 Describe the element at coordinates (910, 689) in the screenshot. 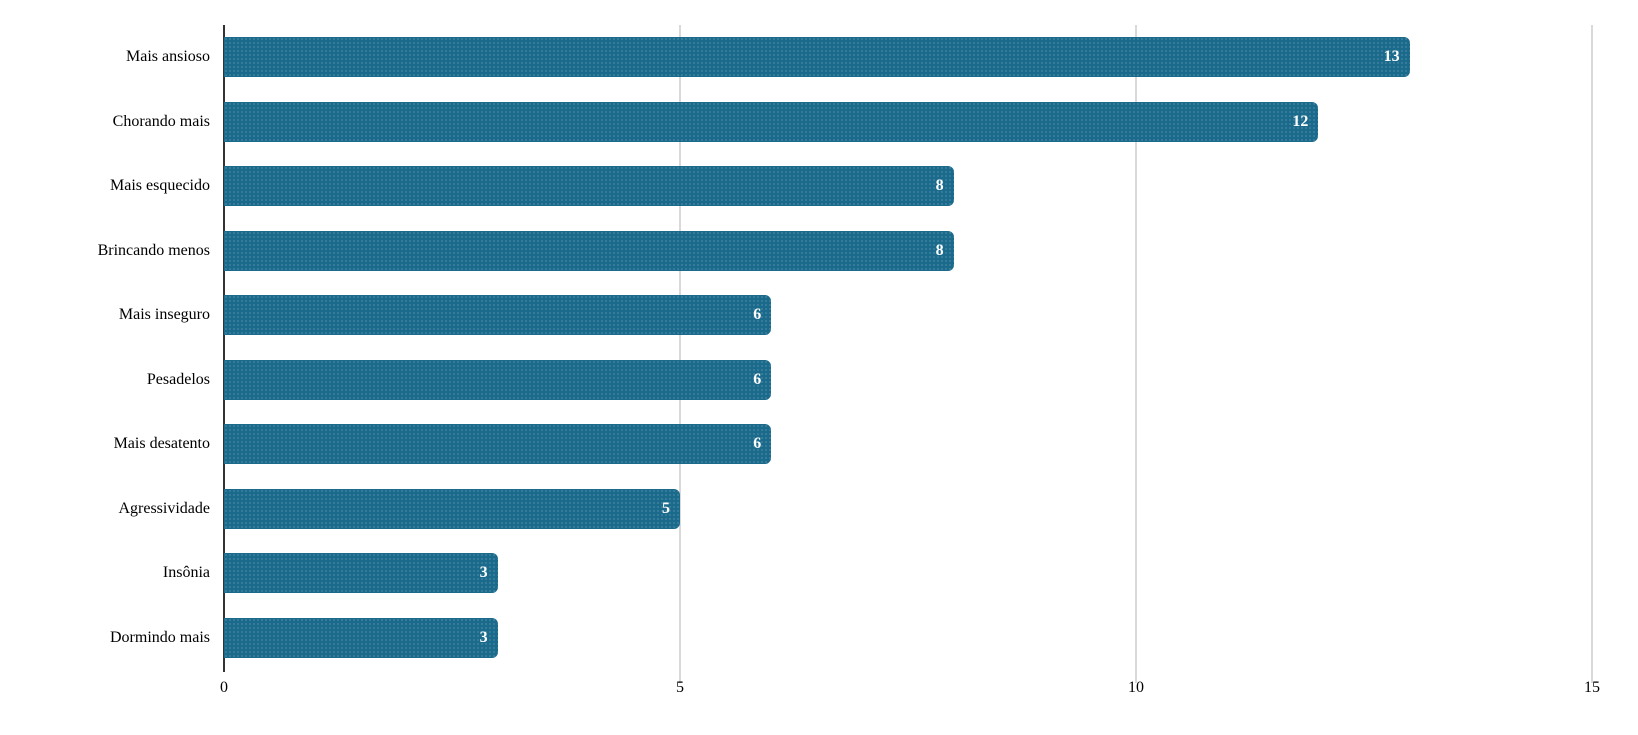

I see `x-axis-ticks: 0 5 10 15` at that location.